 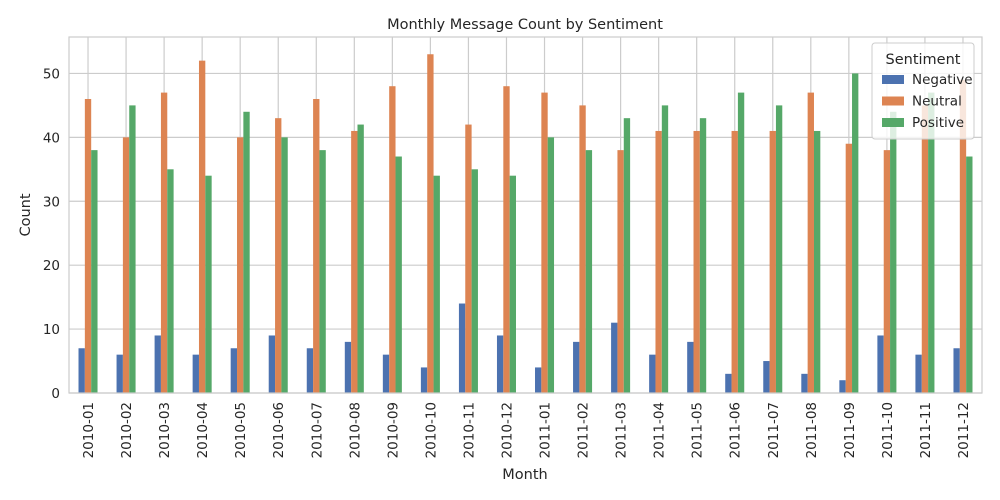 What do you see at coordinates (431, 430) in the screenshot?
I see `x-tick-label: 2010-10` at bounding box center [431, 430].